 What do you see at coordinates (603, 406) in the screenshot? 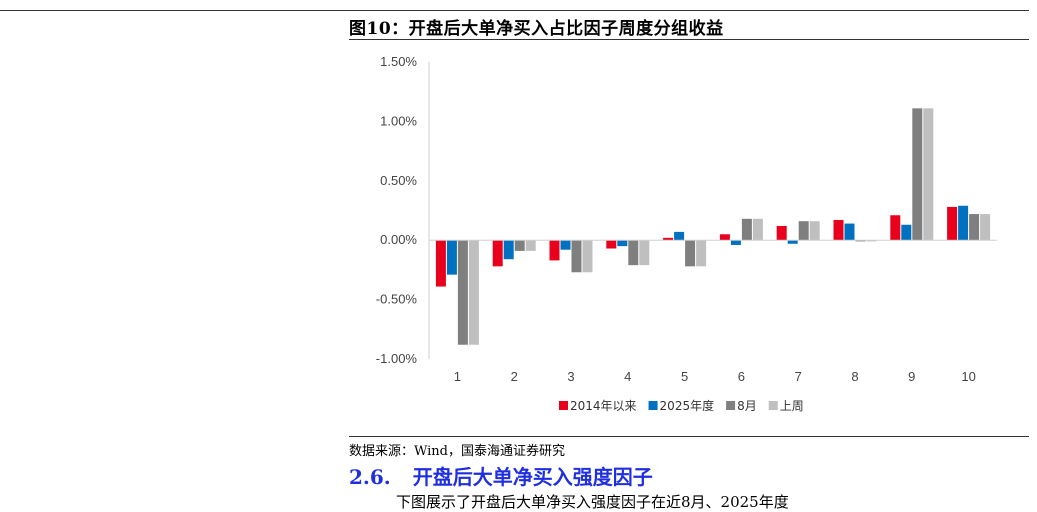
I see `legend-label: 2014年以来` at bounding box center [603, 406].